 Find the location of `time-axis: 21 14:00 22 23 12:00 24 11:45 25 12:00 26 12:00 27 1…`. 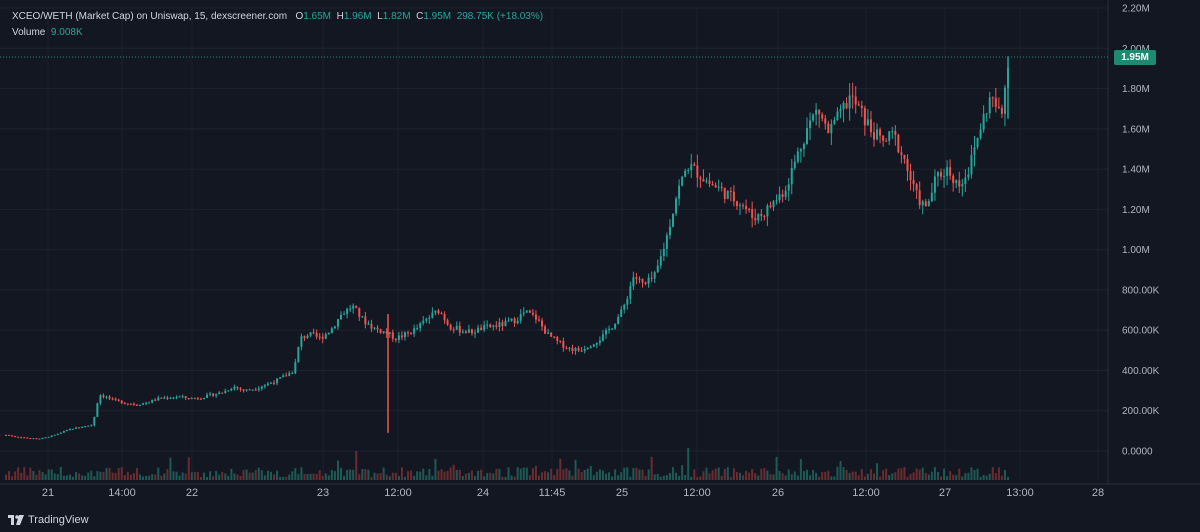

time-axis: 21 14:00 22 23 12:00 24 11:45 25 12:00 26 12:00 27 1… is located at coordinates (573, 493).